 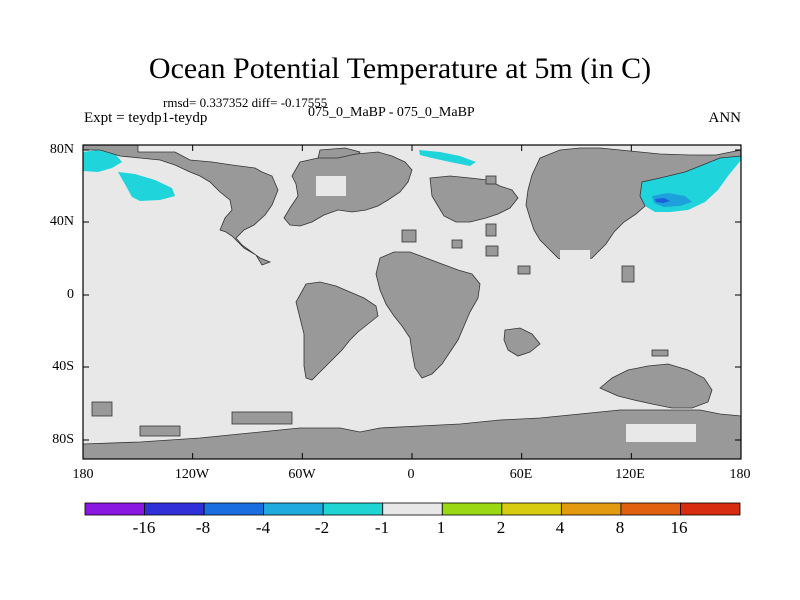 What do you see at coordinates (245, 102) in the screenshot?
I see `stats-text: rmsd= 0.337352 diff= -0.17555` at bounding box center [245, 102].